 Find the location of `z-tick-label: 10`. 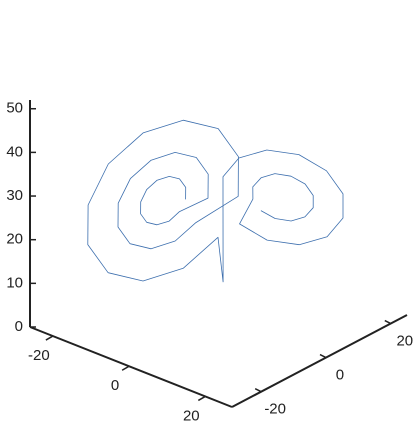

z-tick-label: 10 is located at coordinates (14, 282).